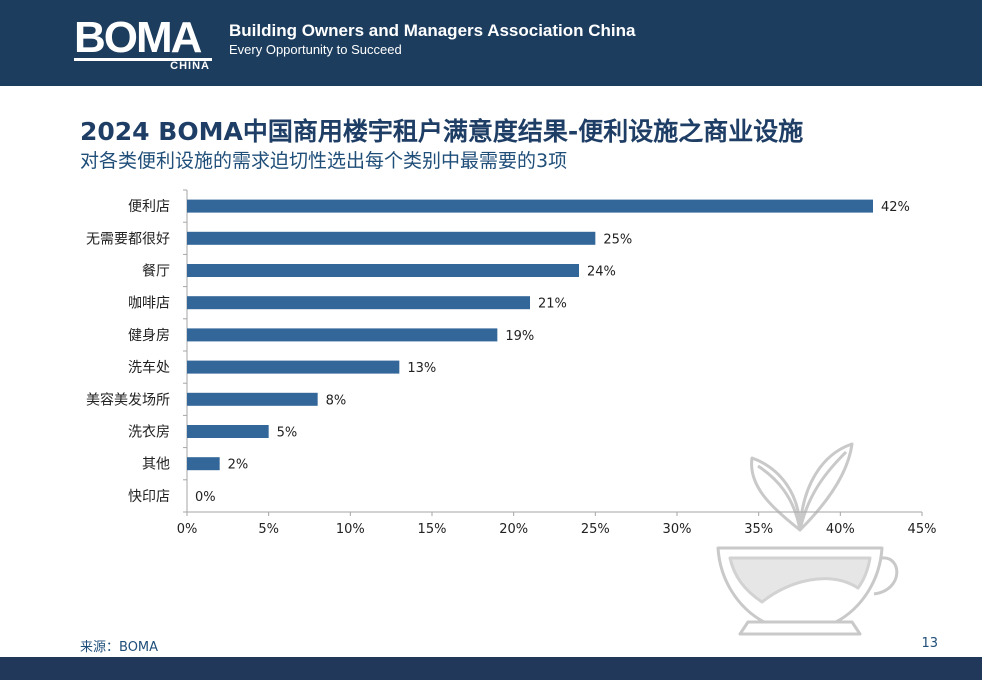 The width and height of the screenshot is (982, 680). Describe the element at coordinates (128, 239) in the screenshot. I see `category-label: 无需要都很好` at that location.